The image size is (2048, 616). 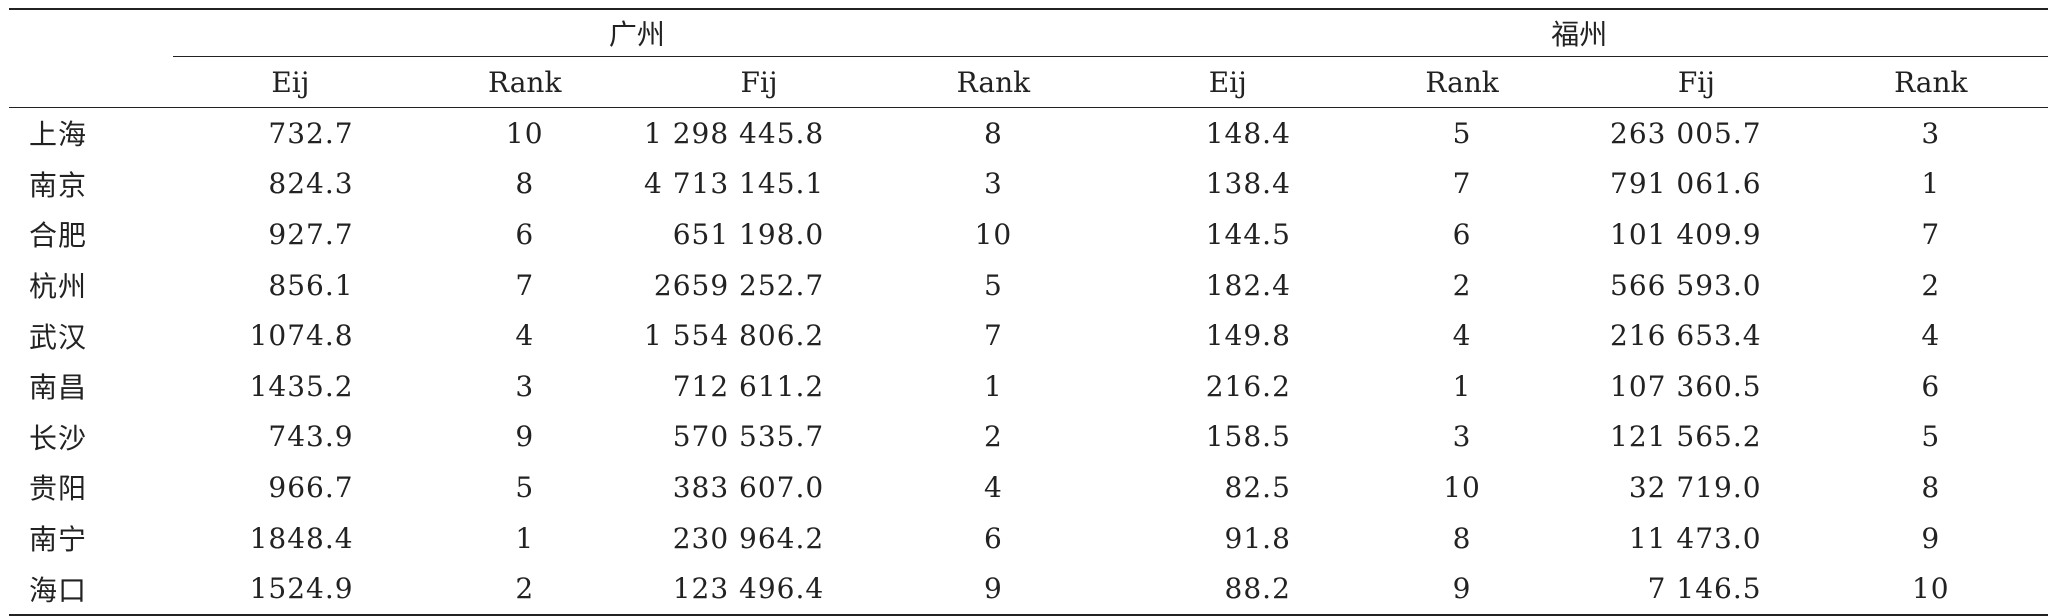 I want to click on fz-eij-cell: 149.8, so click(x=1248, y=336).